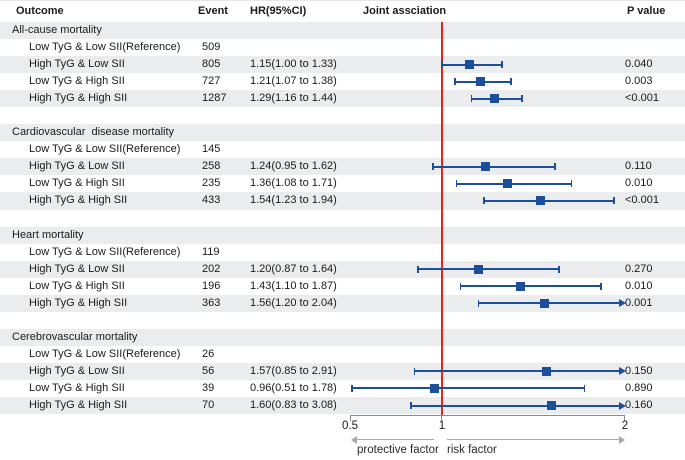  I want to click on event-count: 509, so click(211, 47).